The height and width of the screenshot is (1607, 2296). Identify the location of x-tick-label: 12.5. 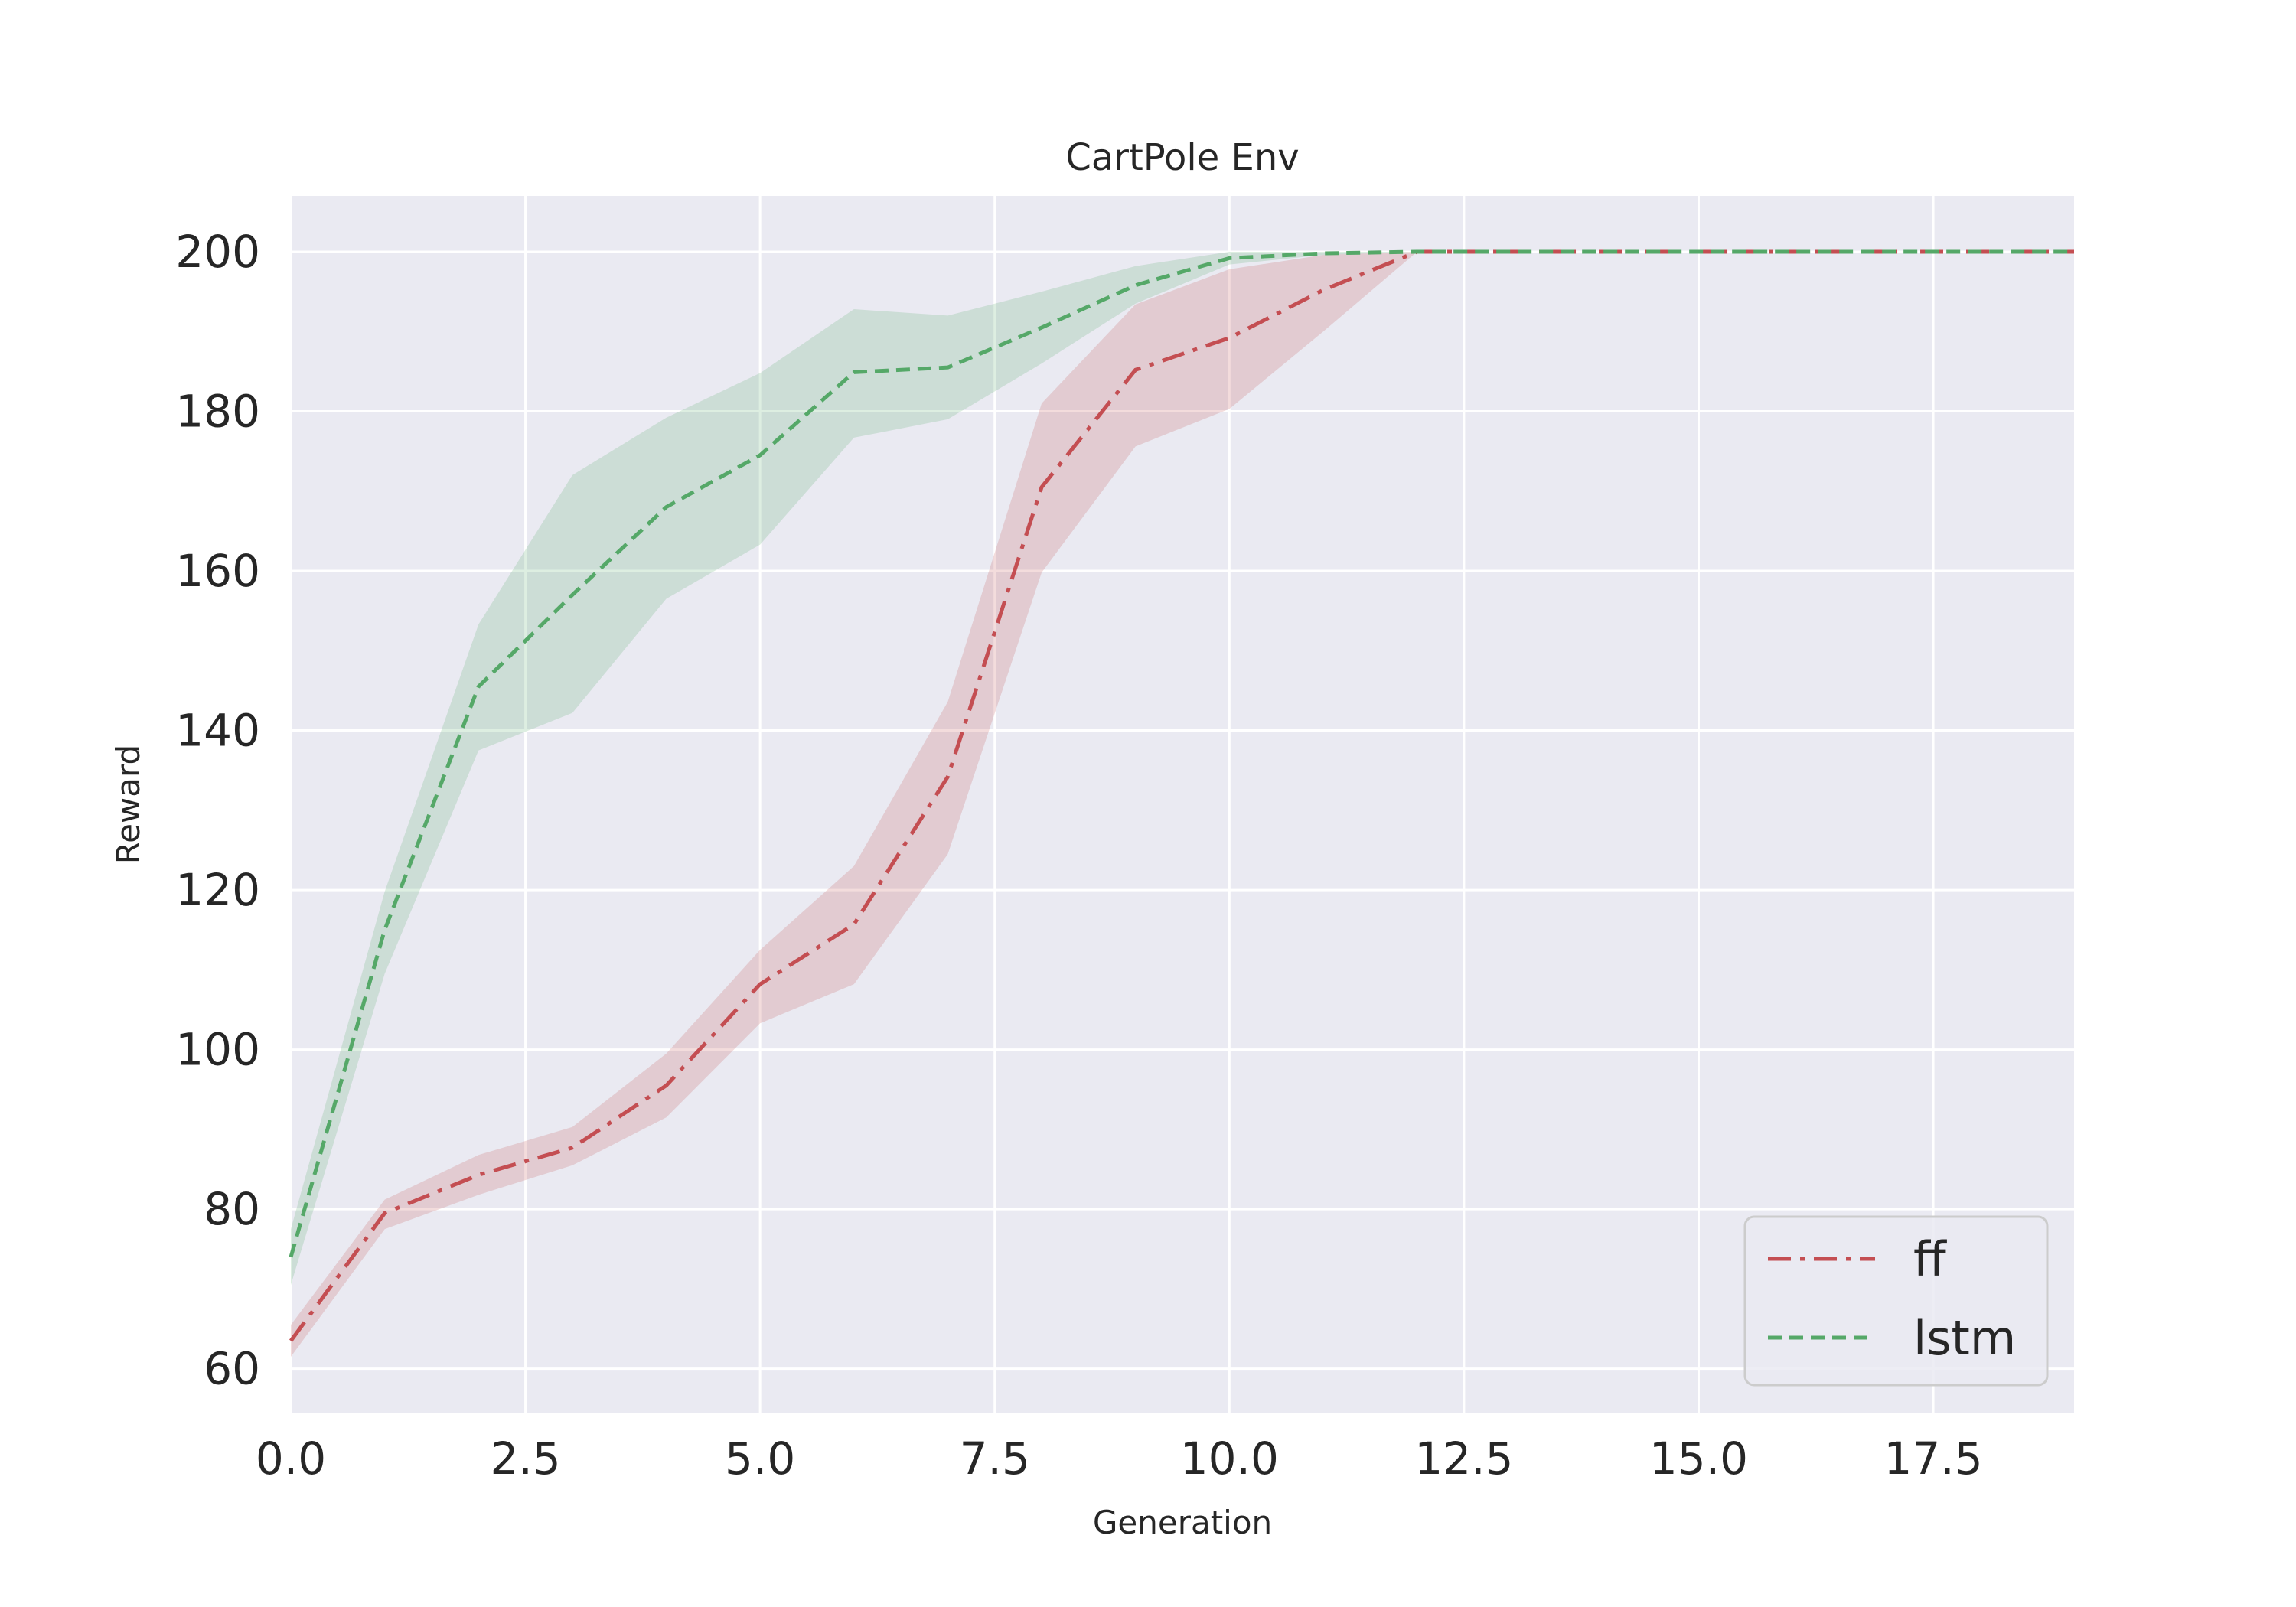
(1463, 1459).